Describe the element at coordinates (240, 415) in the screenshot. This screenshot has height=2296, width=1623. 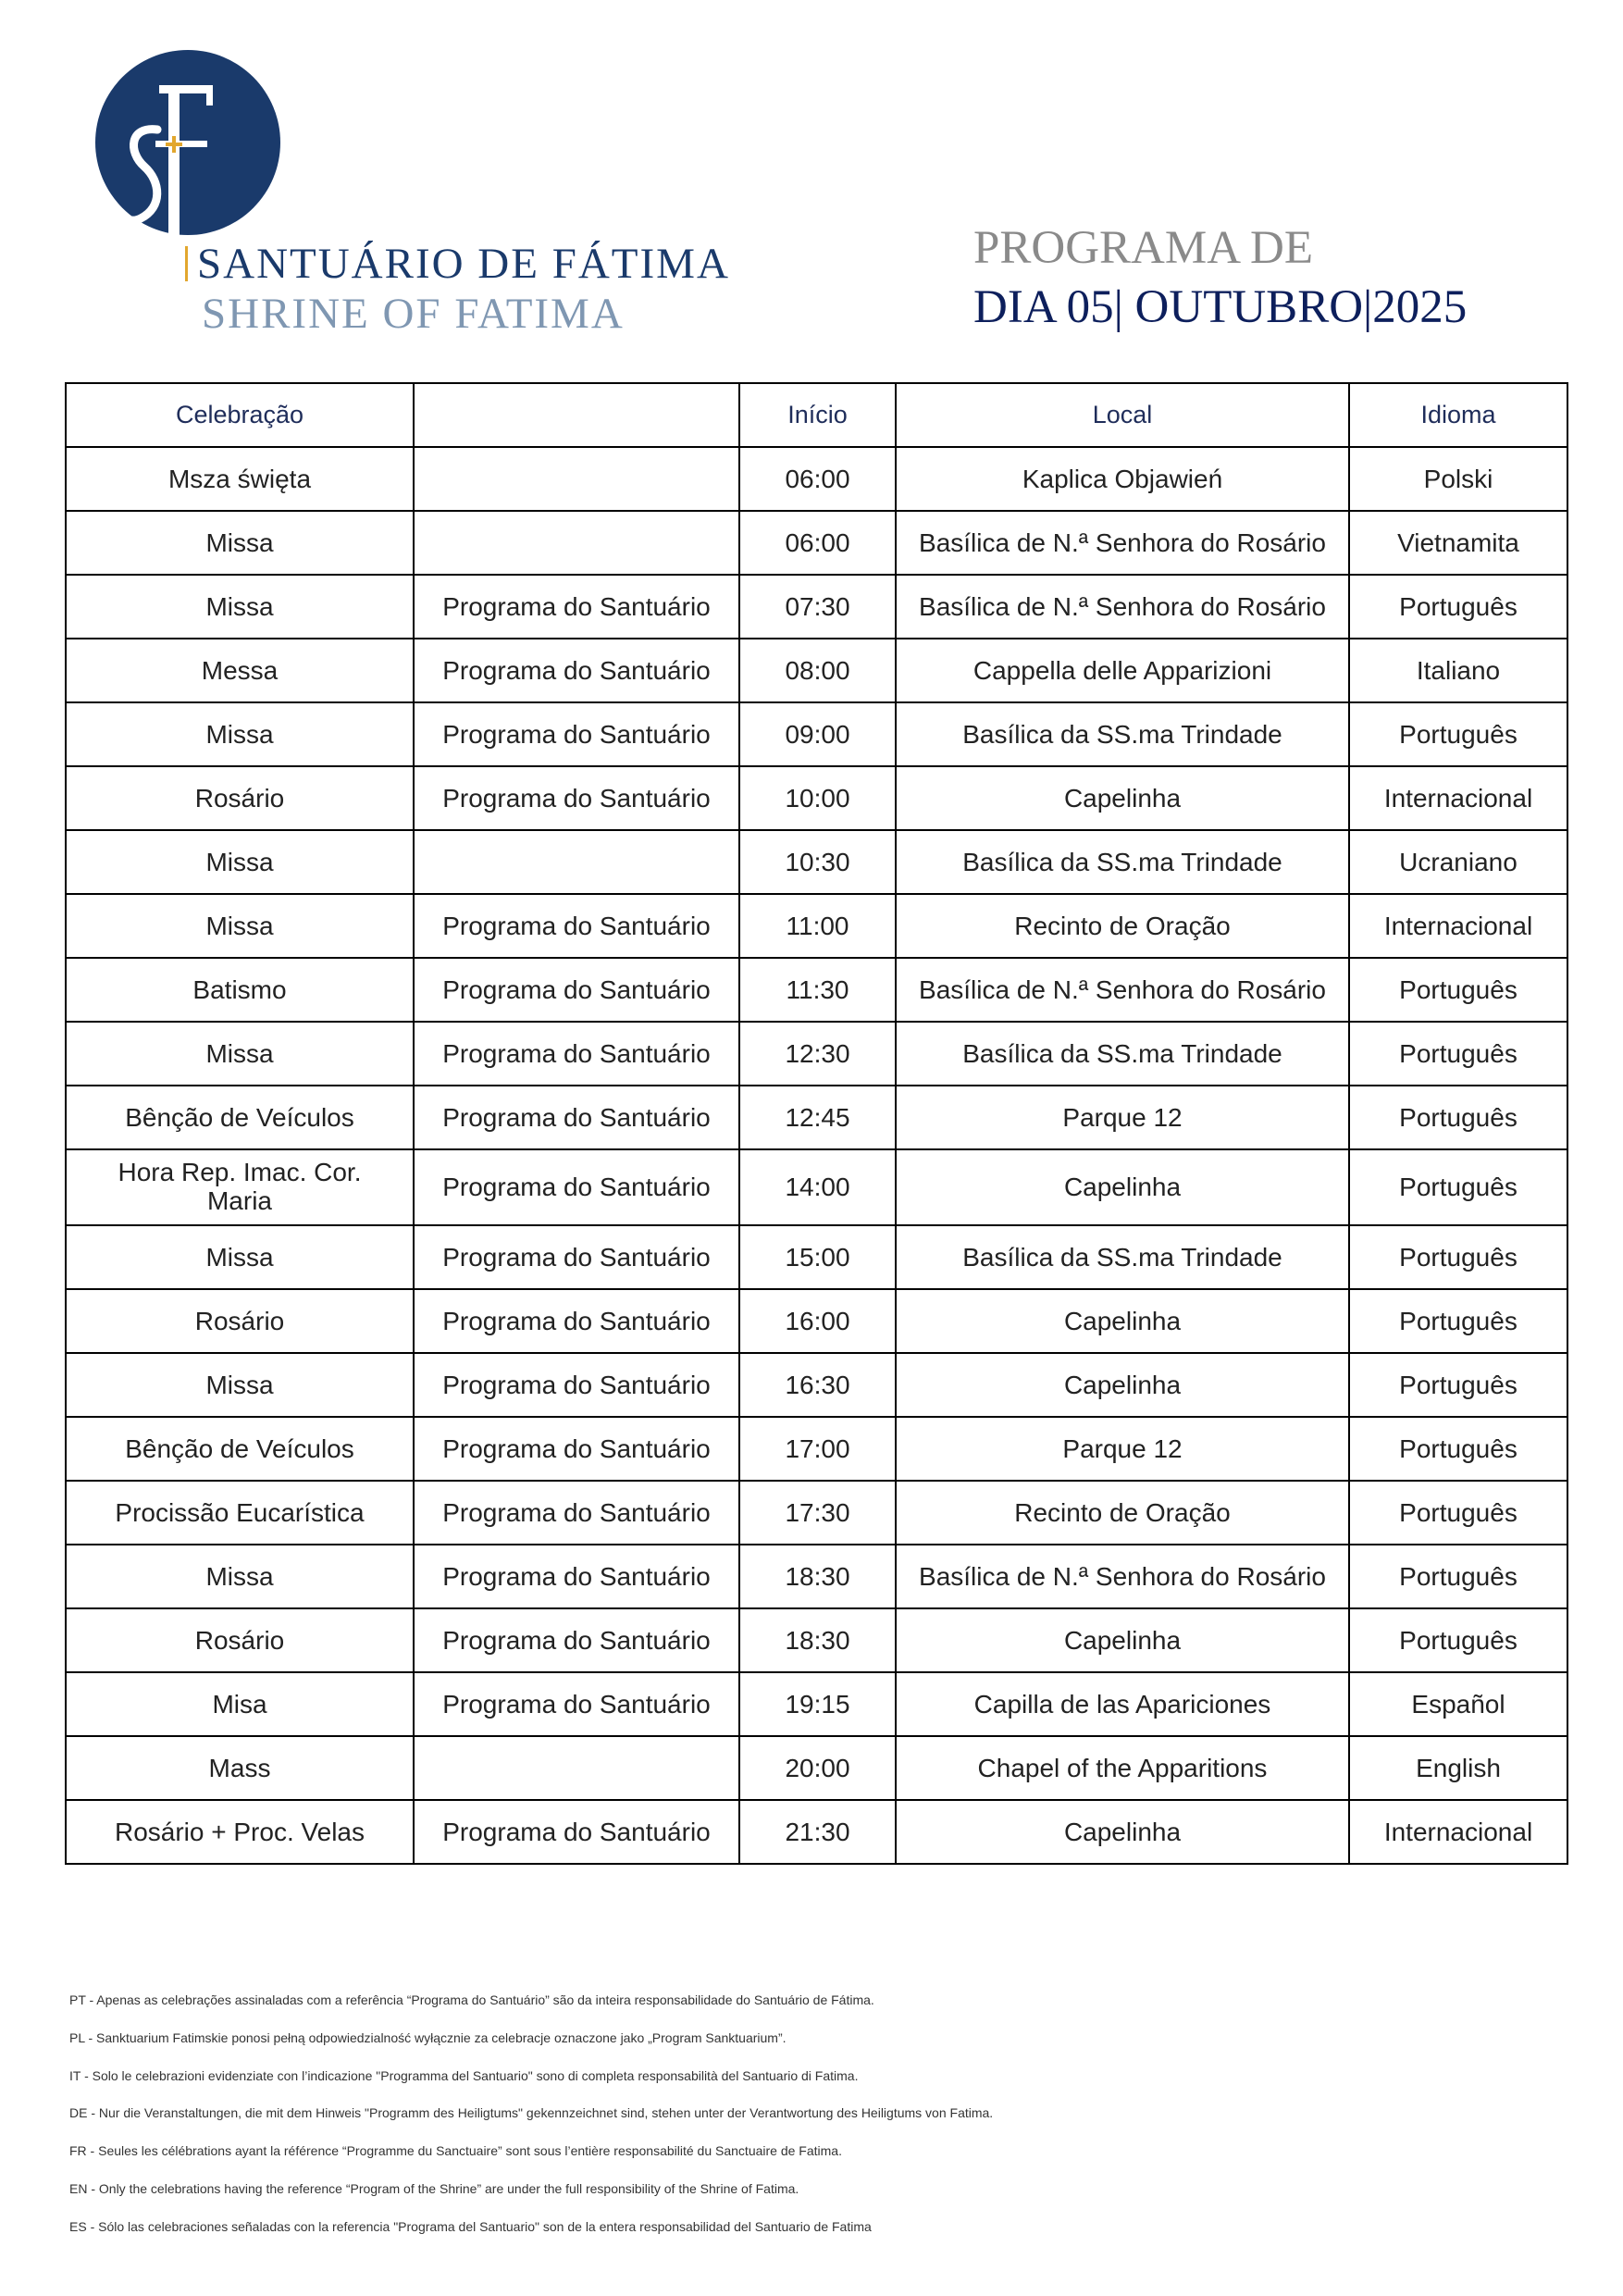
I see `header-celebration: Celebração` at that location.